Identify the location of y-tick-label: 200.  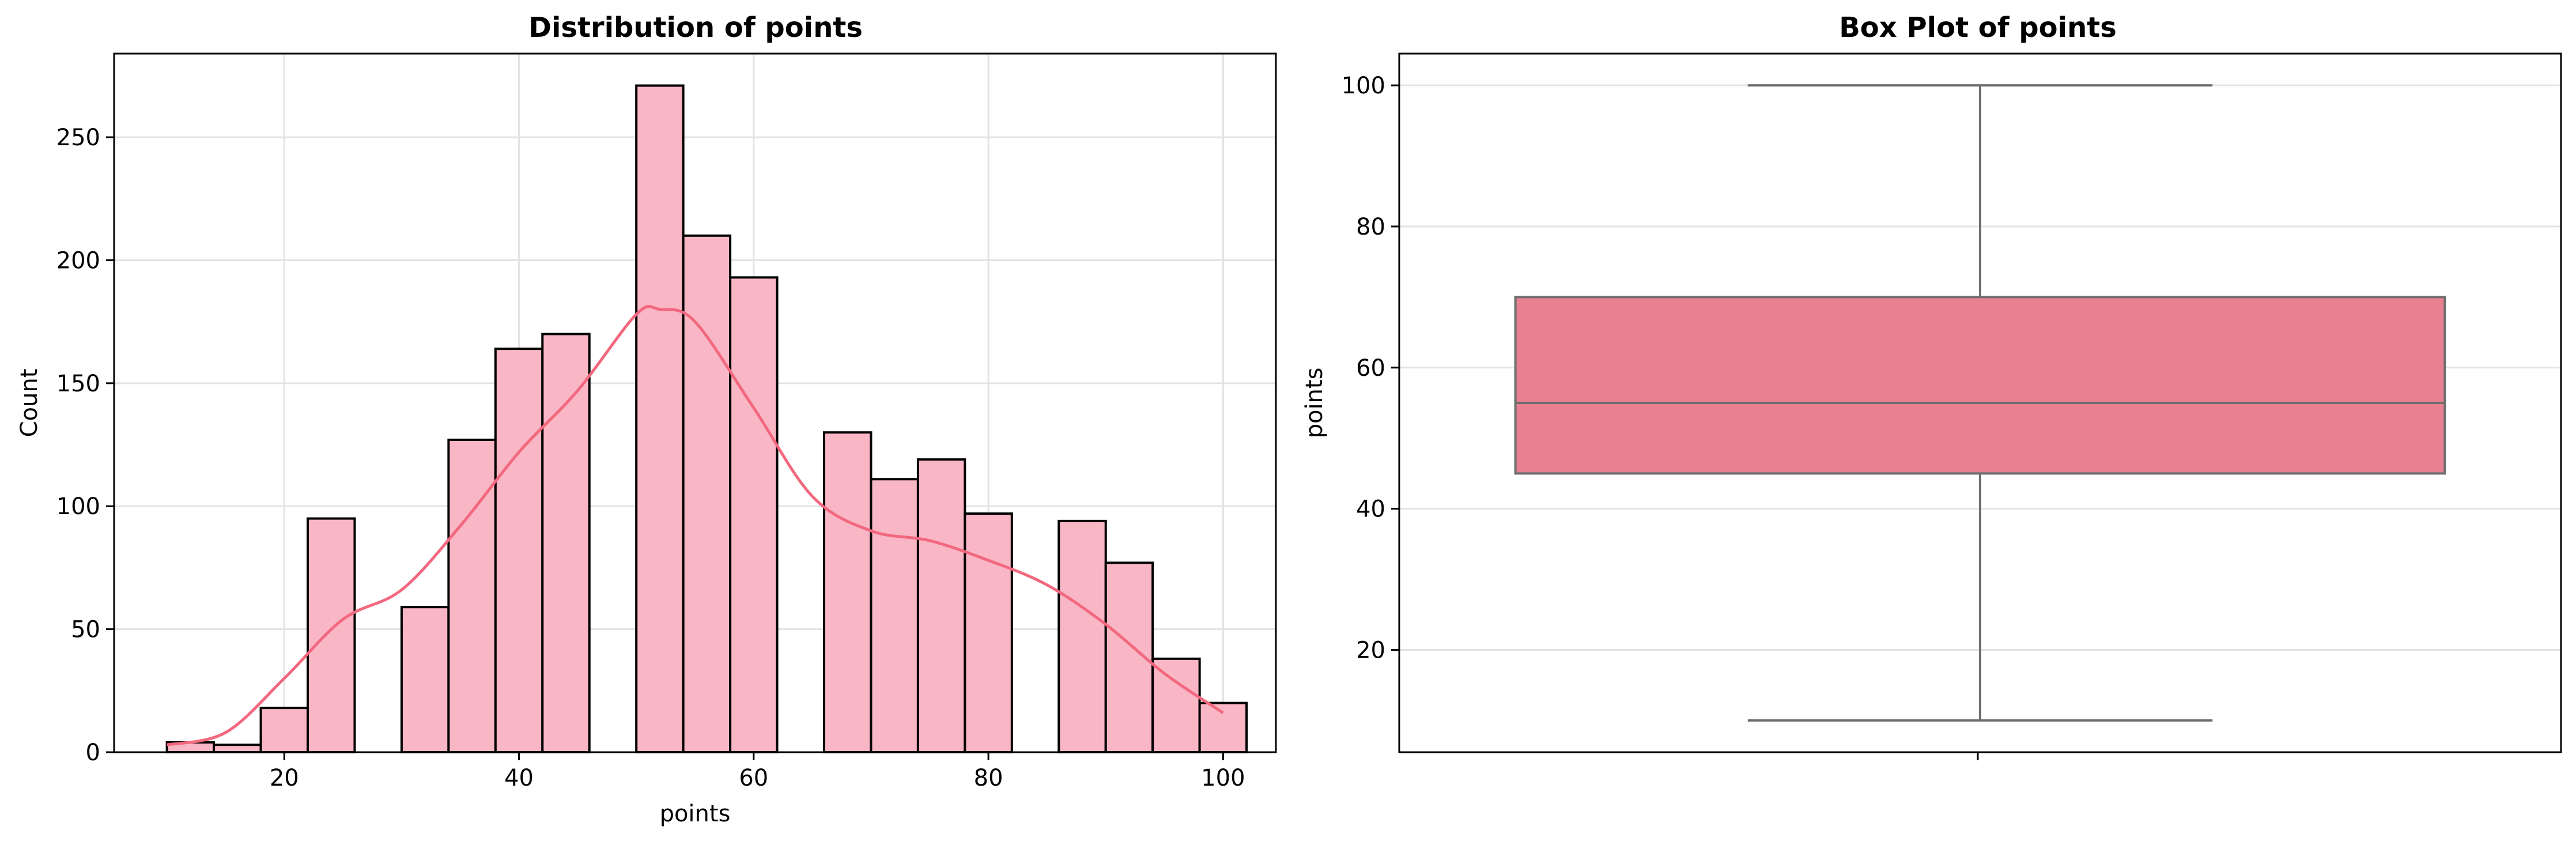
(78, 260).